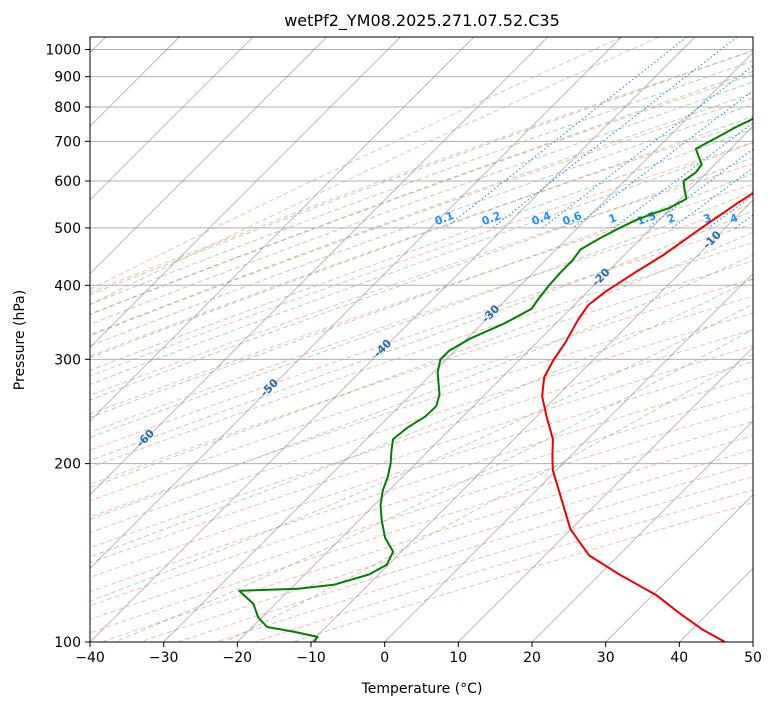  I want to click on mixing-ratio-label: 0.2, so click(491, 218).